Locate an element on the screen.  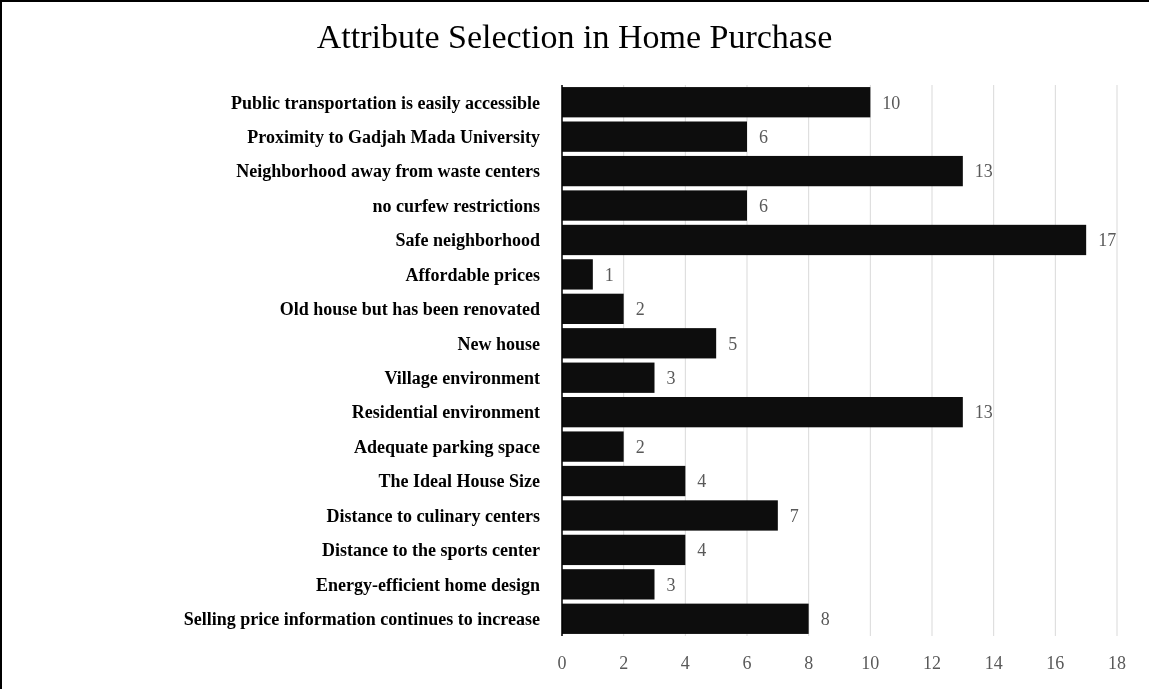
x-tick-label: 12 is located at coordinates (932, 663).